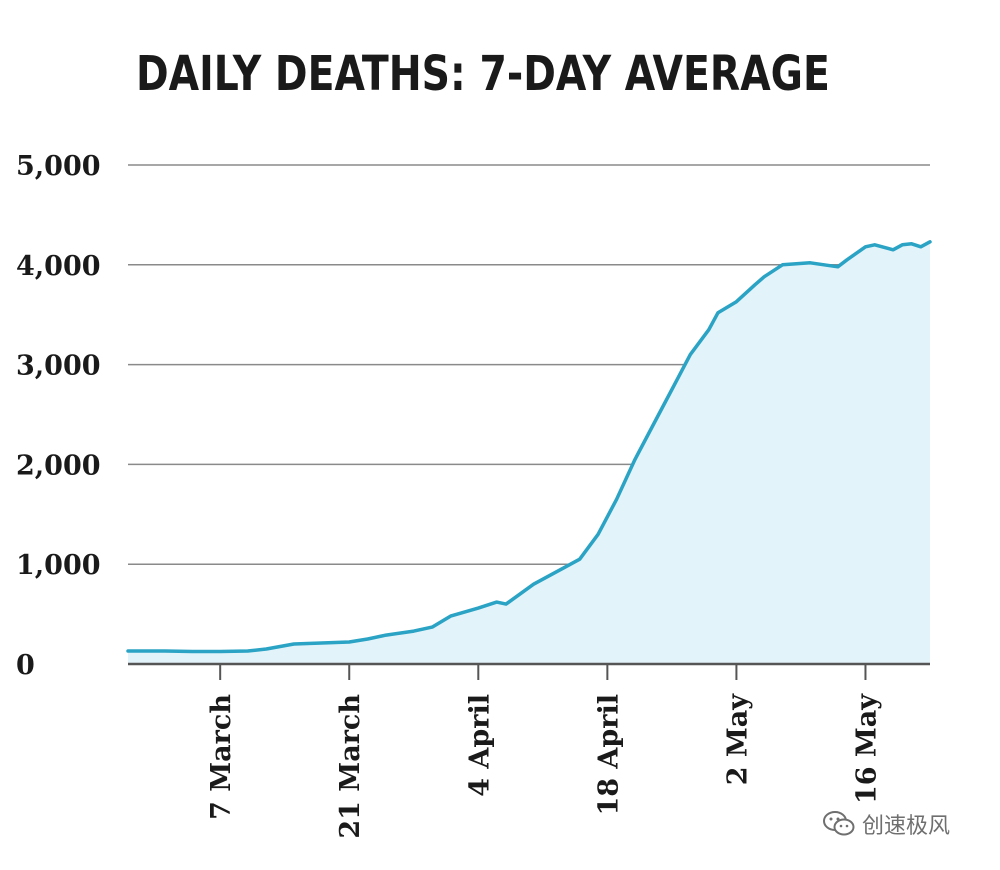  I want to click on y-tick-label: 2,000, so click(58, 465).